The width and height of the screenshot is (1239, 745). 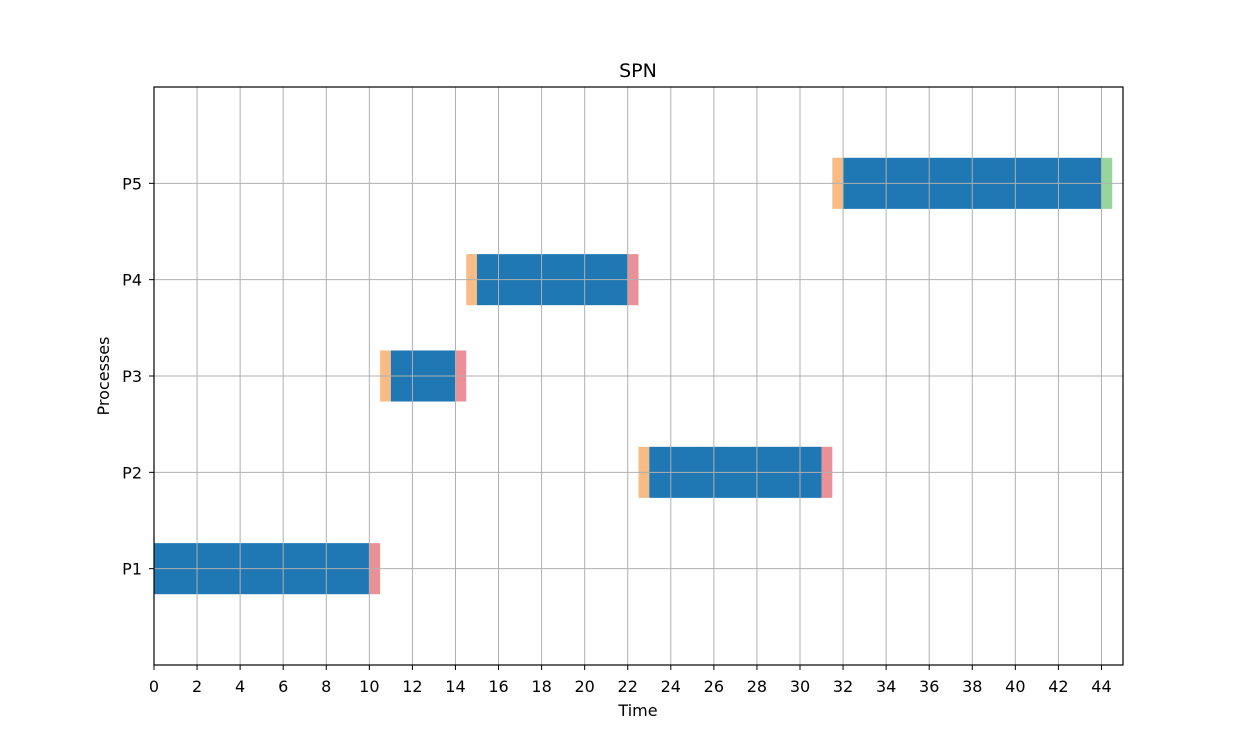 I want to click on y-axis-label: Processes, so click(x=103, y=376).